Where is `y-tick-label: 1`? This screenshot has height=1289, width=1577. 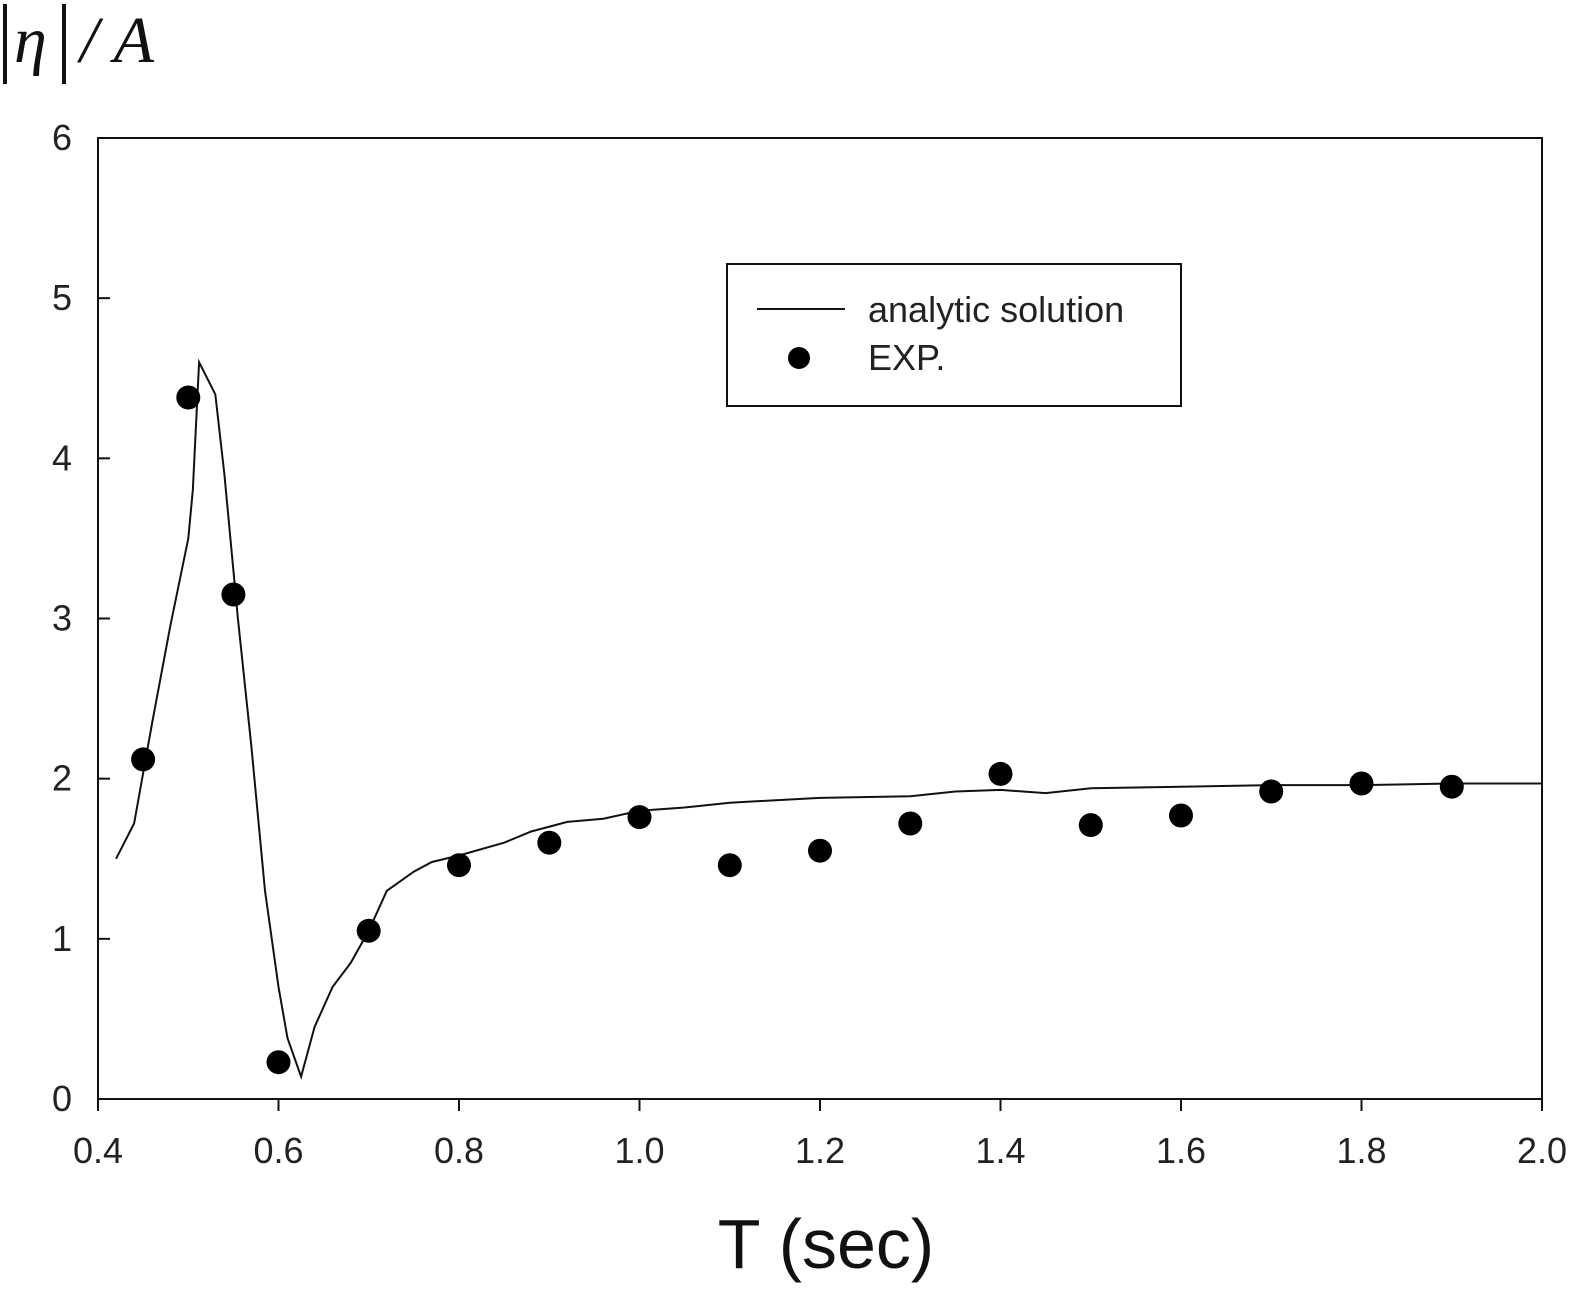 y-tick-label: 1 is located at coordinates (62, 938).